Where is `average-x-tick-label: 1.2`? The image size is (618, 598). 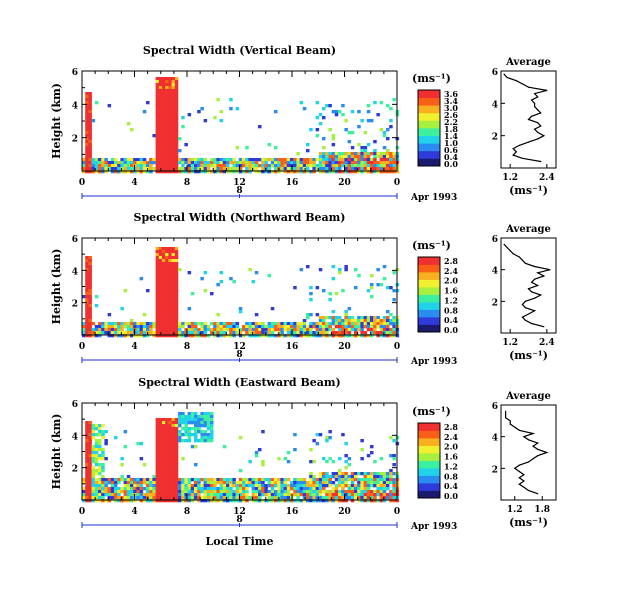
average-x-tick-label: 1.2 is located at coordinates (510, 178).